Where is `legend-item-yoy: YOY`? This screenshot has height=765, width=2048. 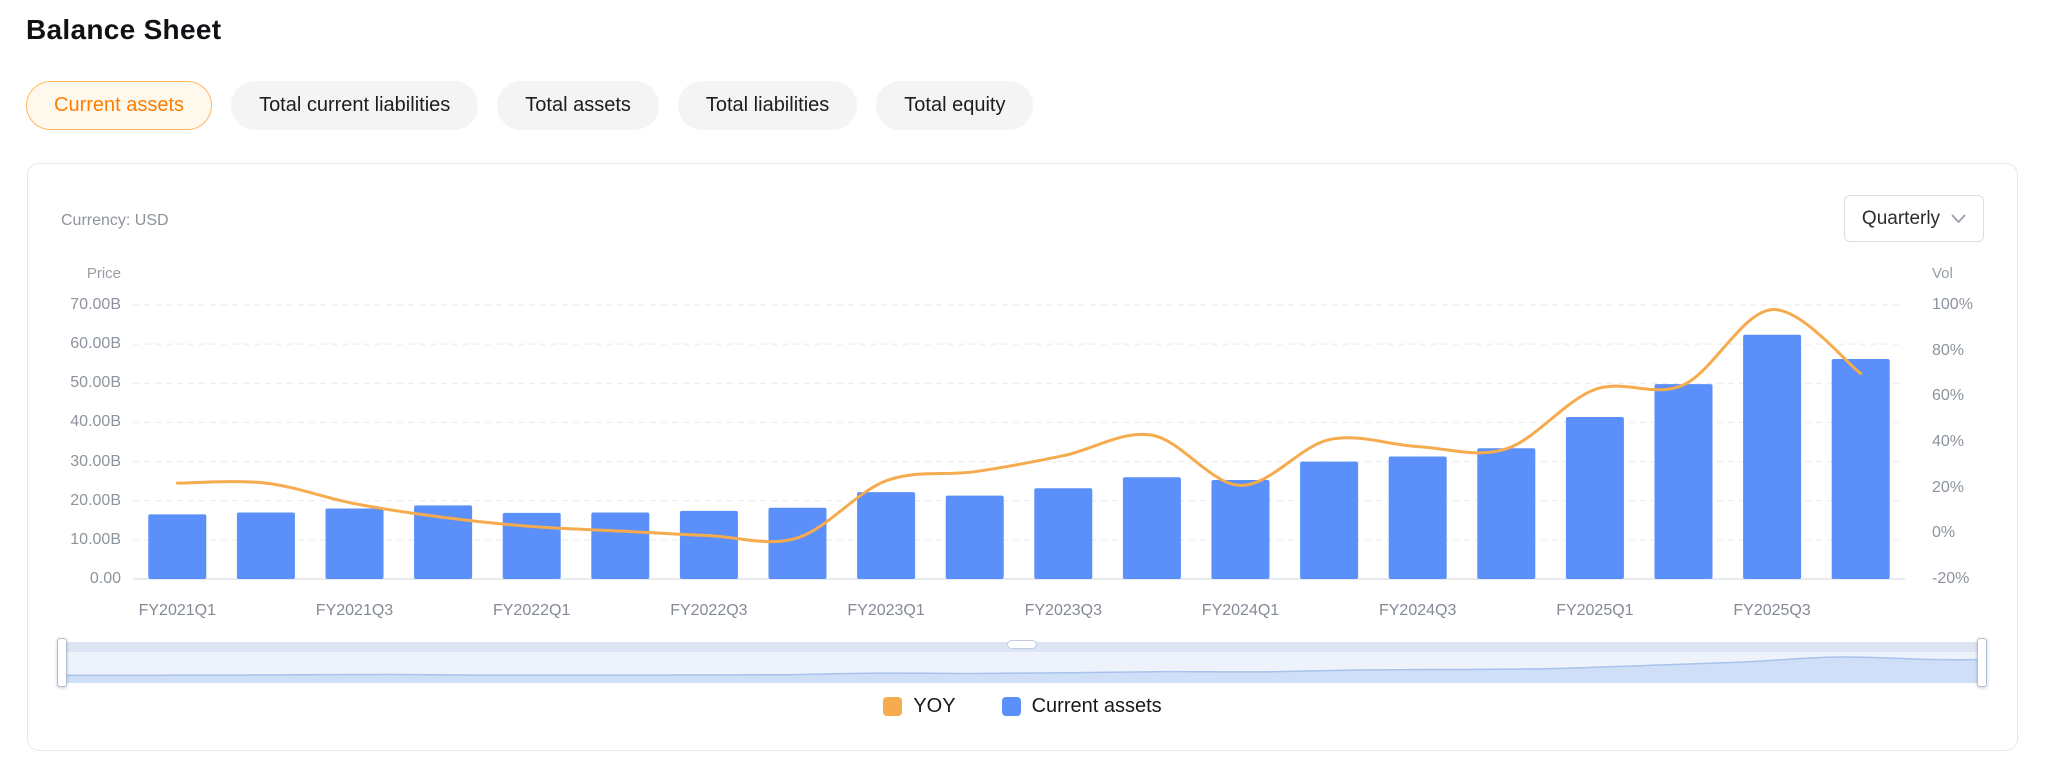 legend-item-yoy: YOY is located at coordinates (919, 706).